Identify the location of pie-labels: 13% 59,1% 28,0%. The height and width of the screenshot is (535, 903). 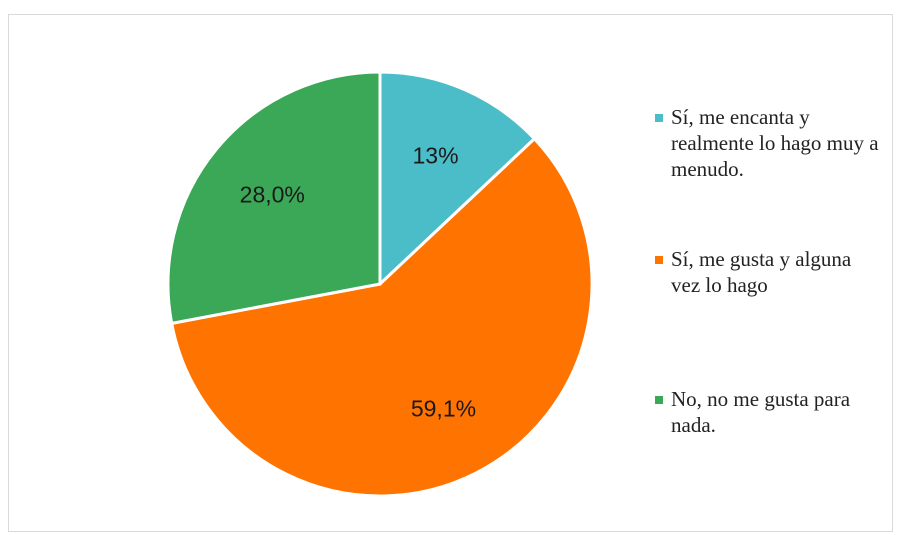
(358, 282).